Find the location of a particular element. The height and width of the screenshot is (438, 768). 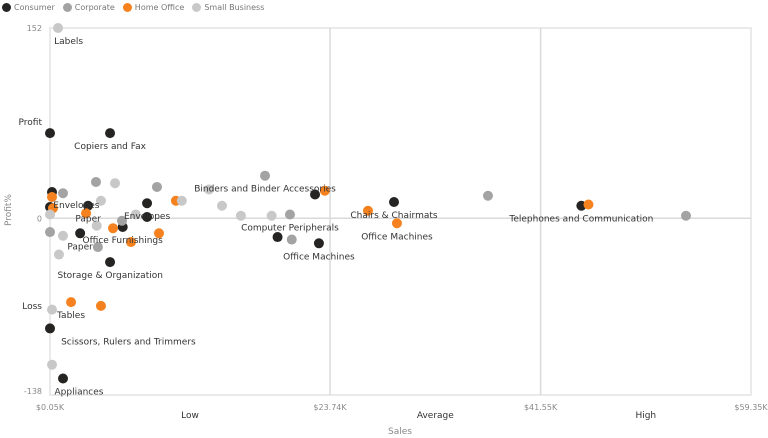

legend-item: Consumer is located at coordinates (28, 7).